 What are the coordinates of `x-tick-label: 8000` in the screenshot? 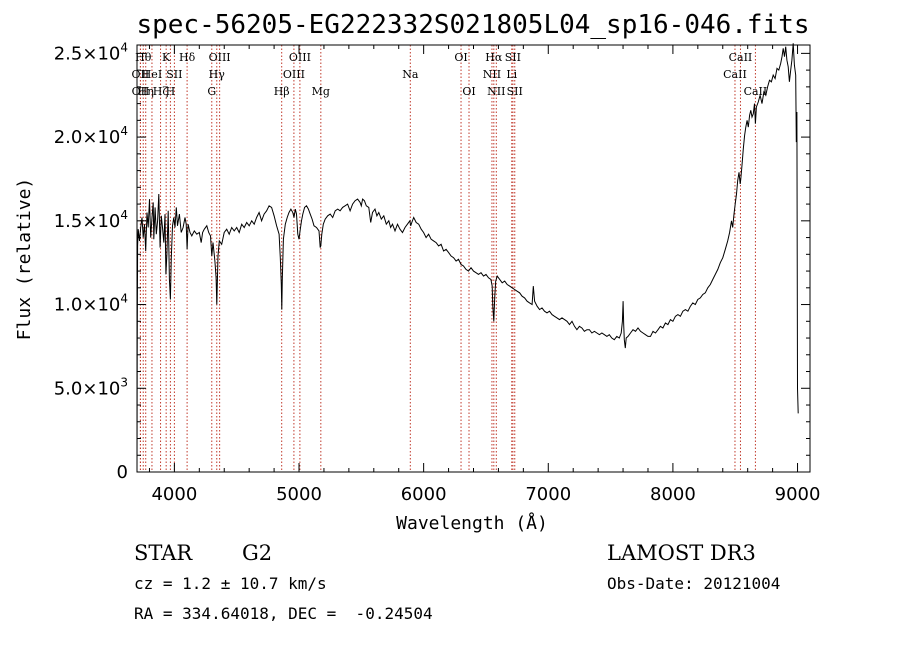 It's located at (673, 494).